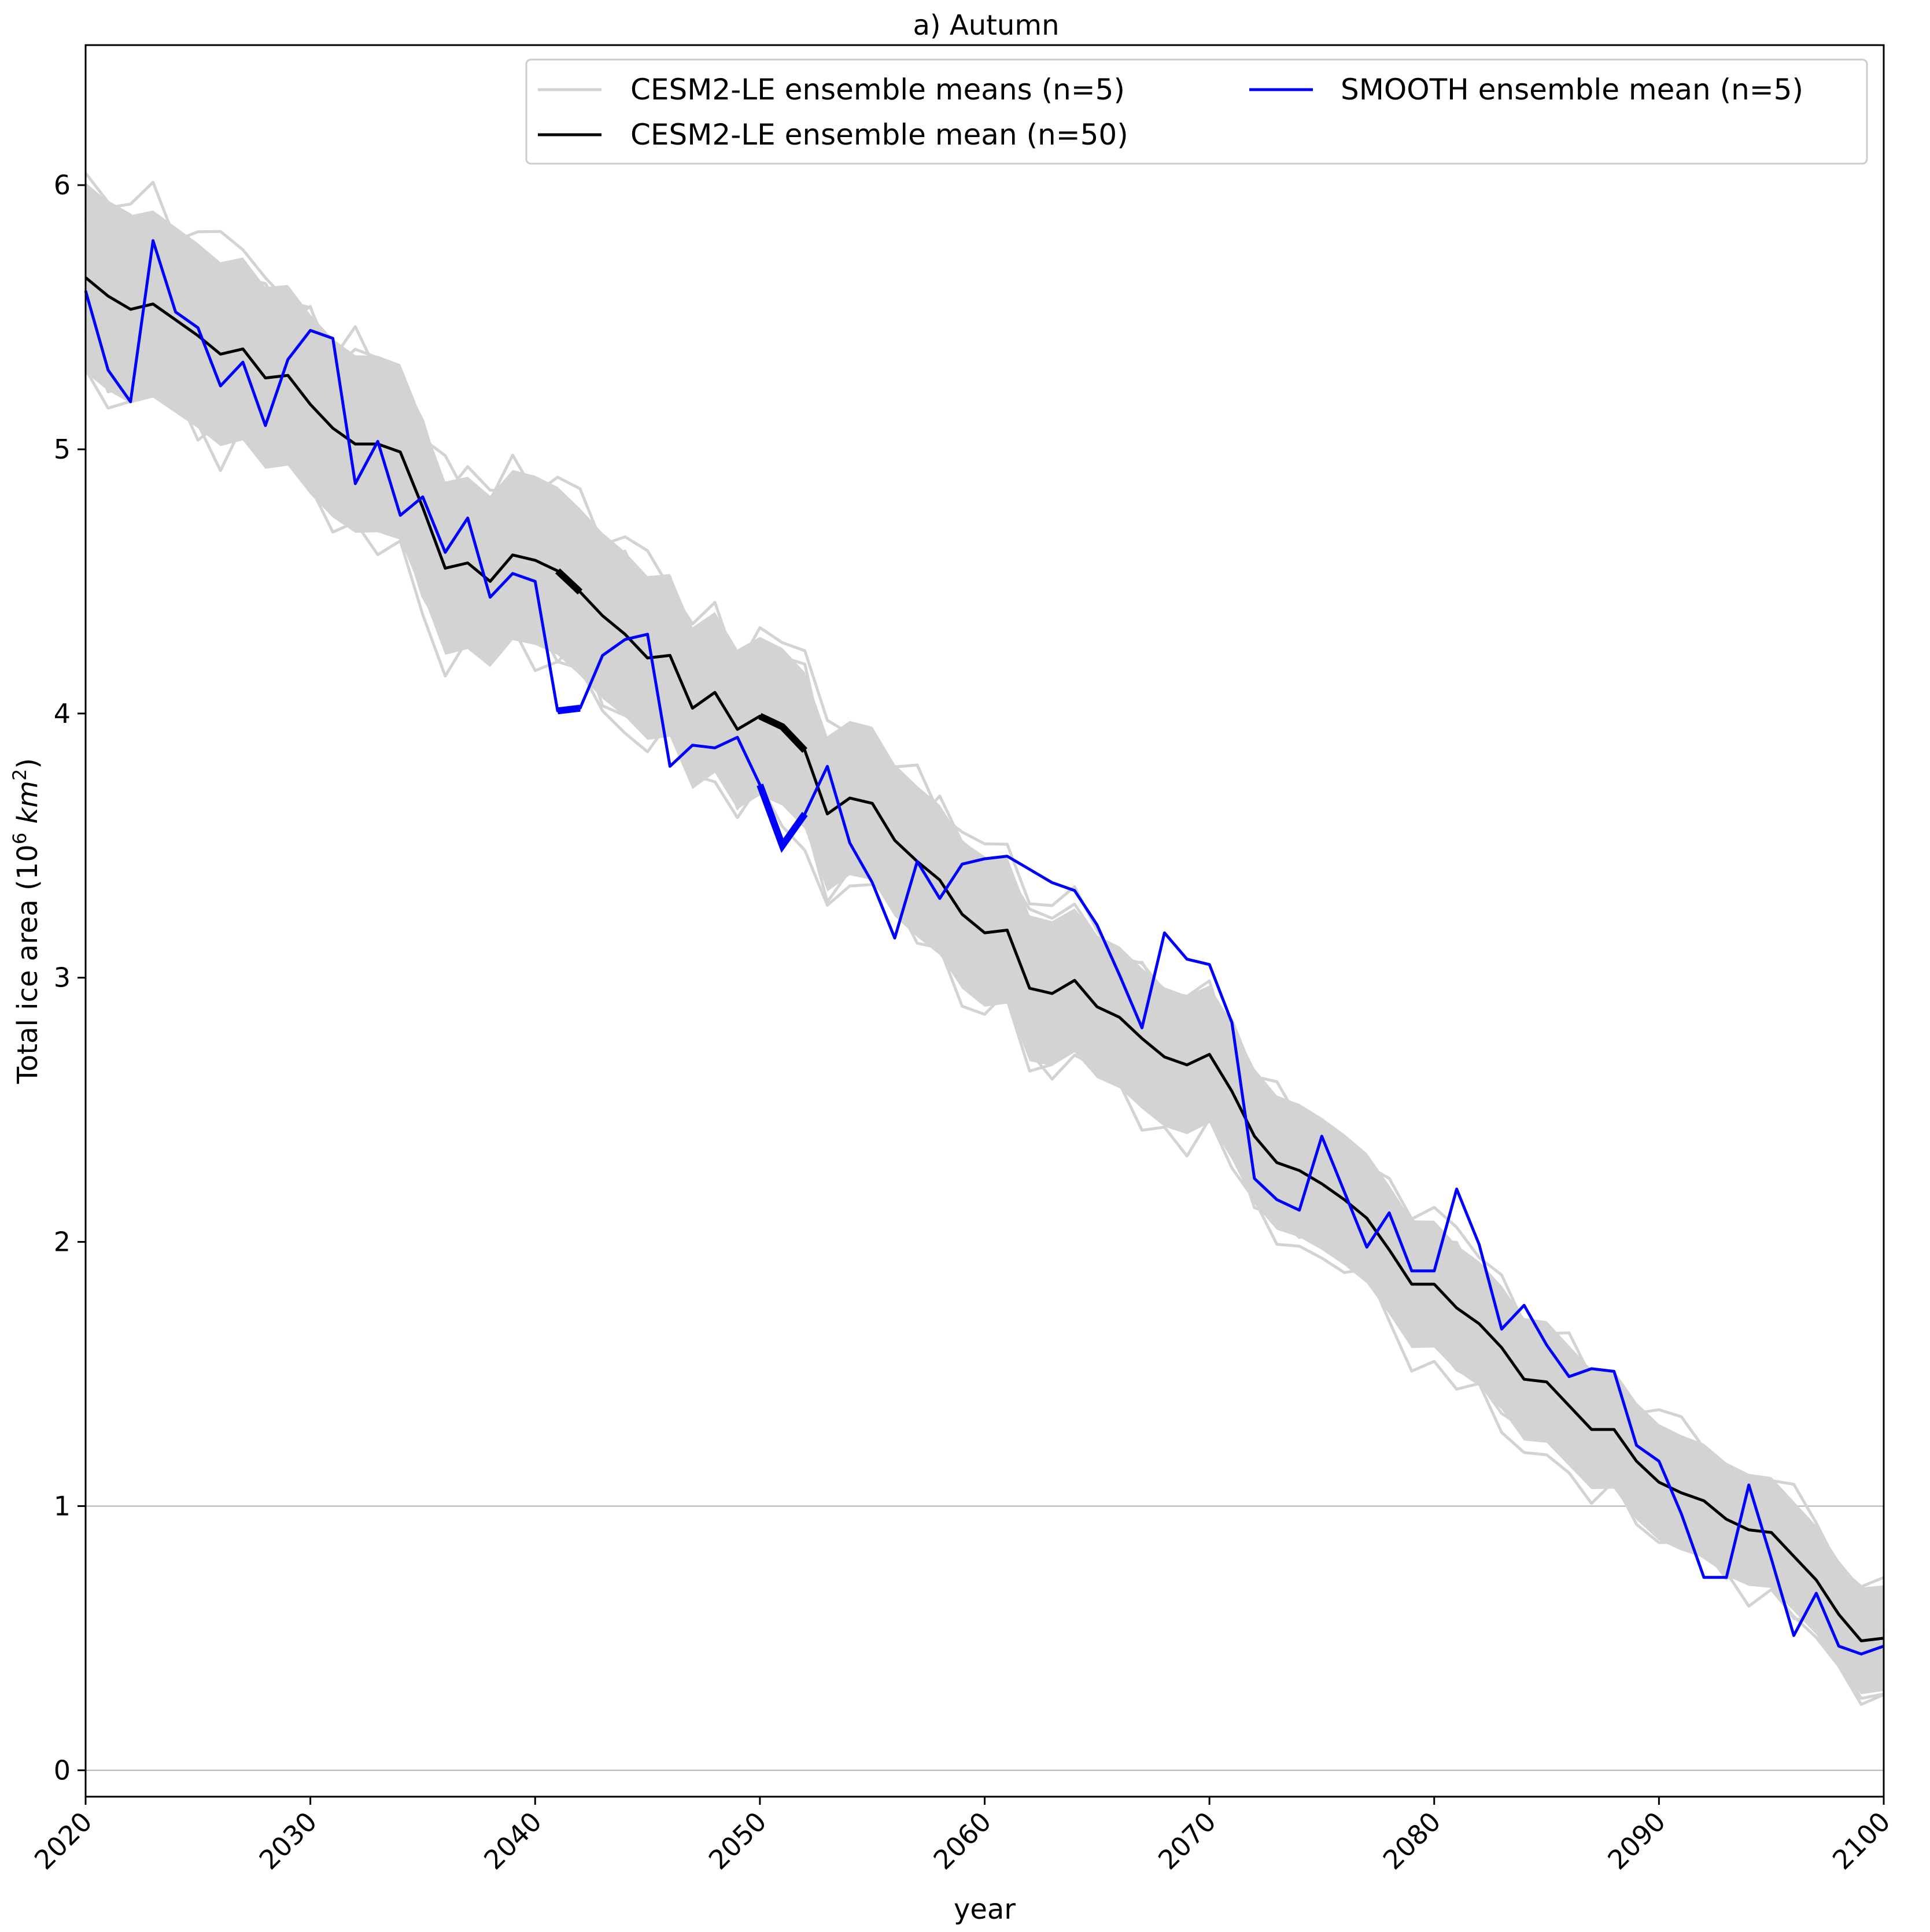  I want to click on y-tick-label: 6, so click(62, 185).